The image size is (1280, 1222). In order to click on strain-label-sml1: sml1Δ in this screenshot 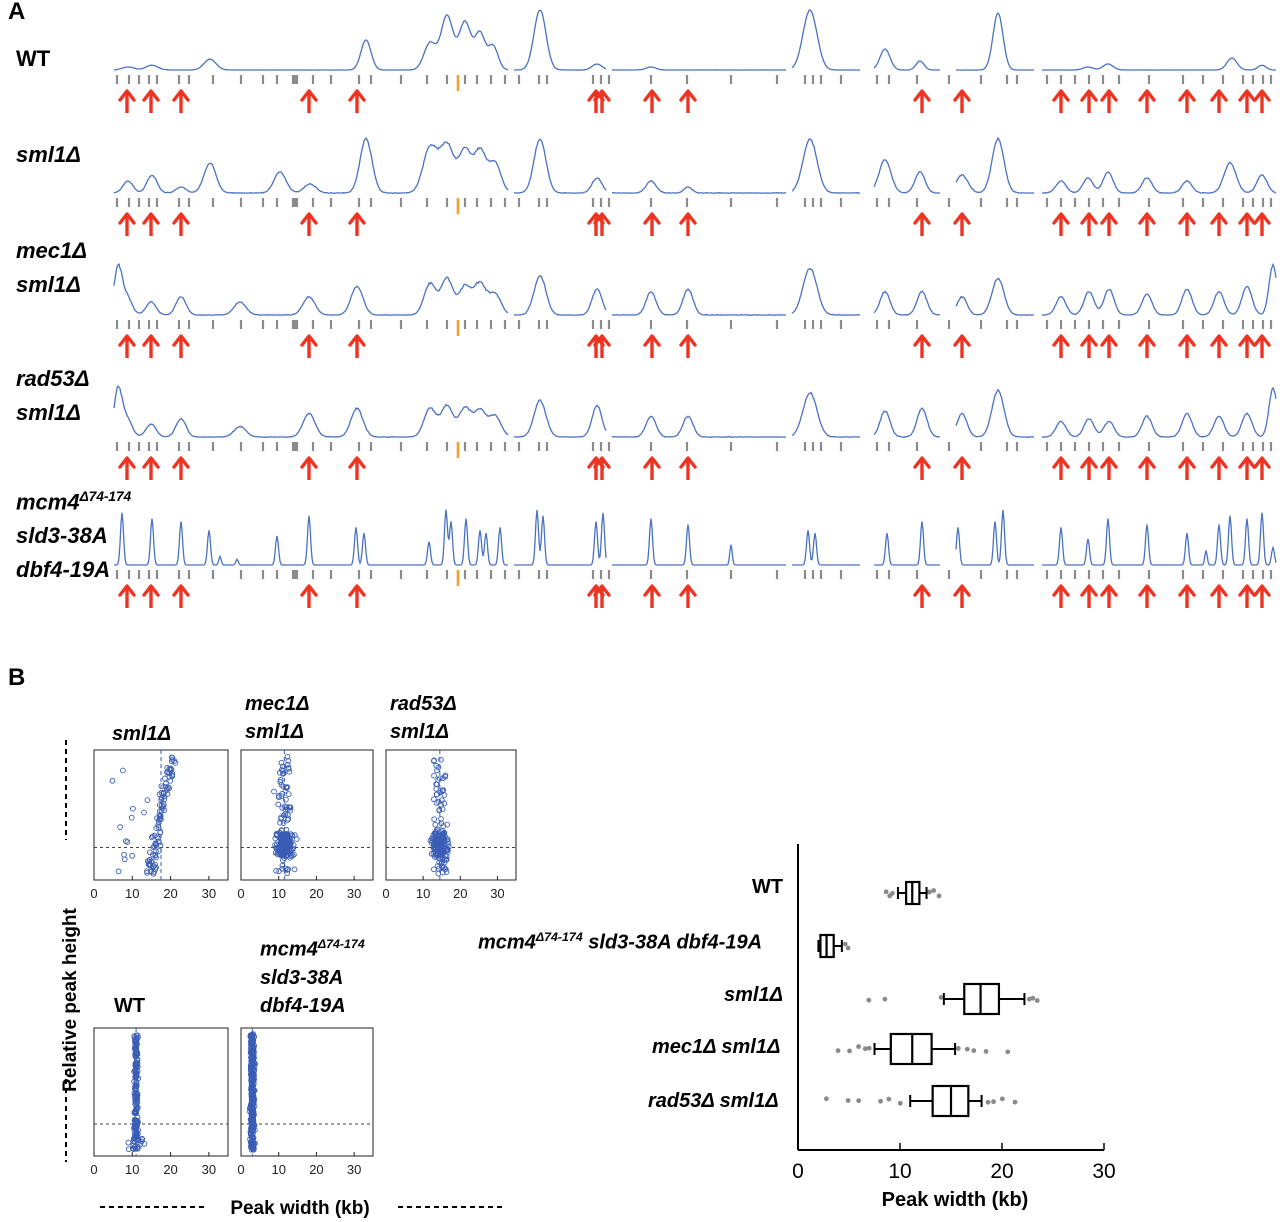, I will do `click(48, 154)`.